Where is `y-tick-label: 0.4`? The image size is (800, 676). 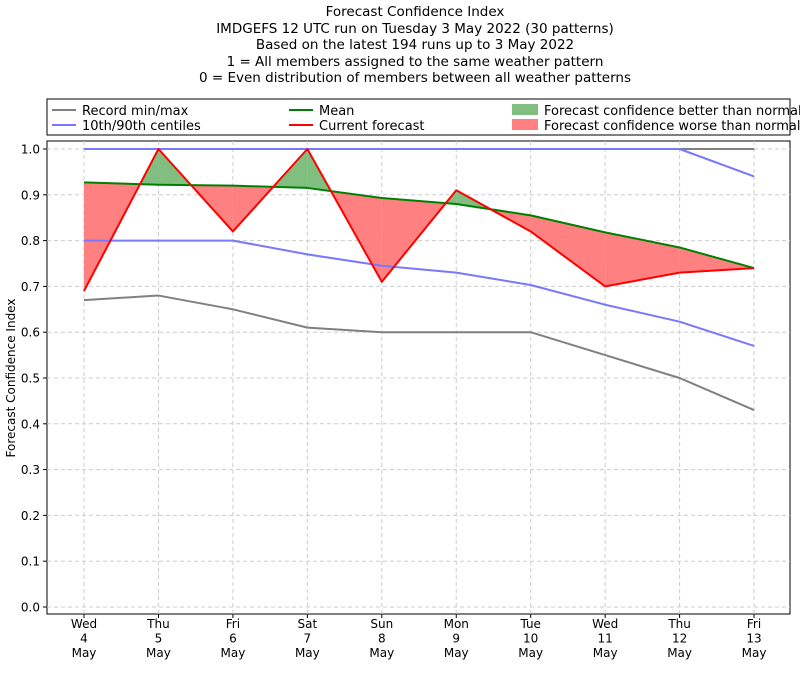
y-tick-label: 0.4 is located at coordinates (30, 424).